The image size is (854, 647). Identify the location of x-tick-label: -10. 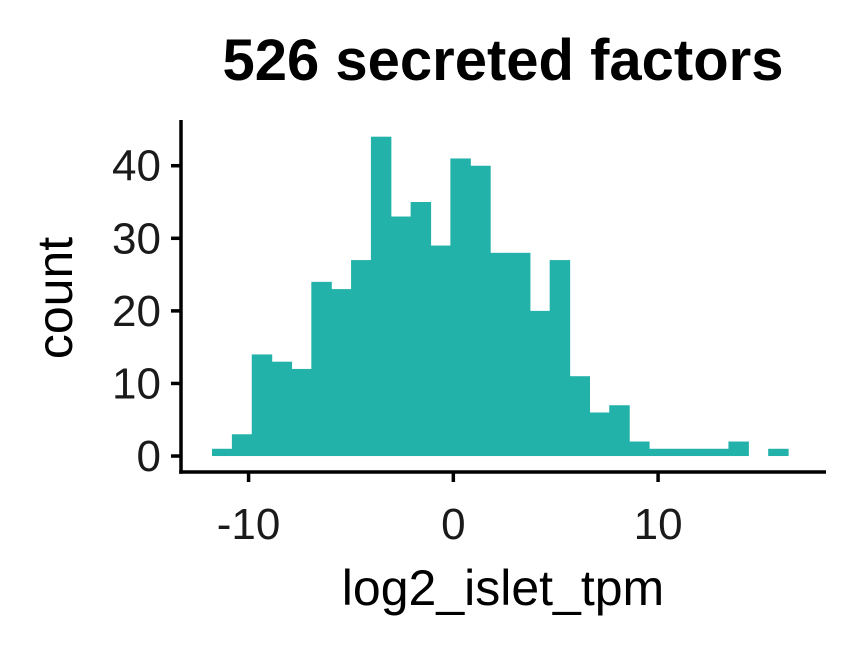
(249, 524).